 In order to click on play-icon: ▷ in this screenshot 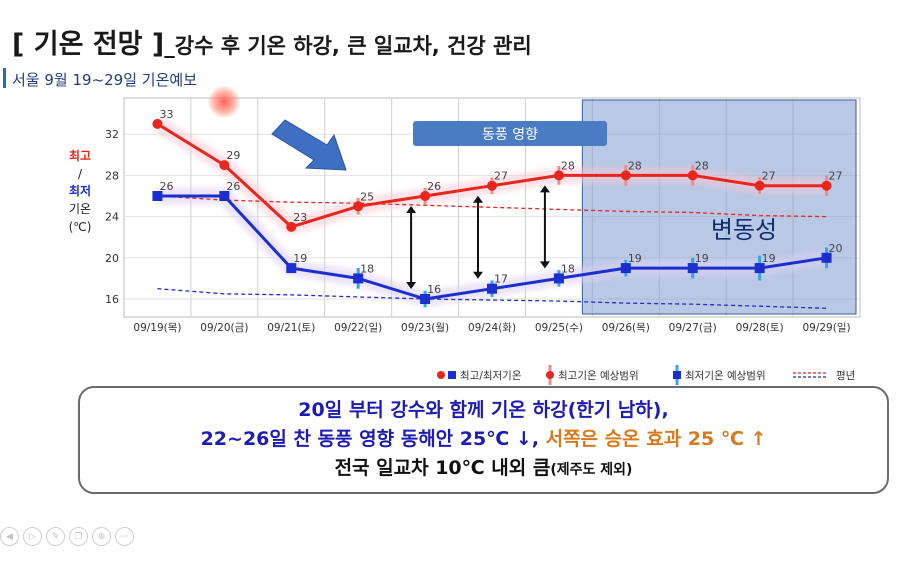, I will do `click(32, 536)`.